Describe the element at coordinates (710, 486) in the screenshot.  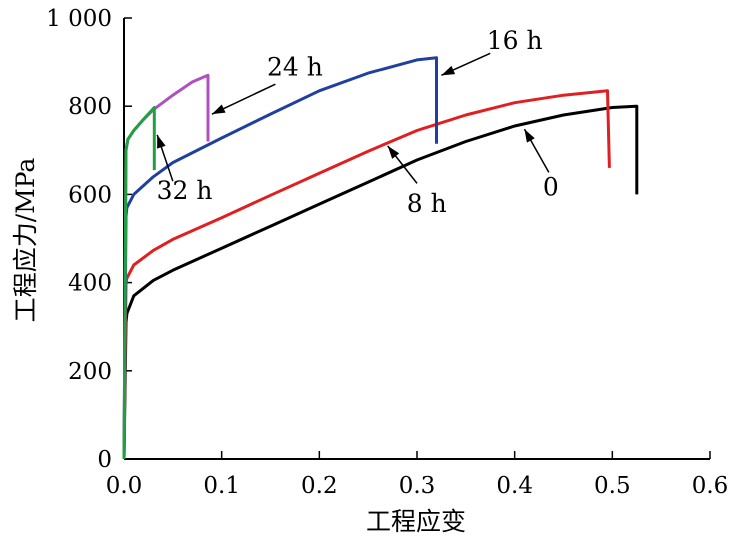
I see `x-tick-label: 0.6` at that location.